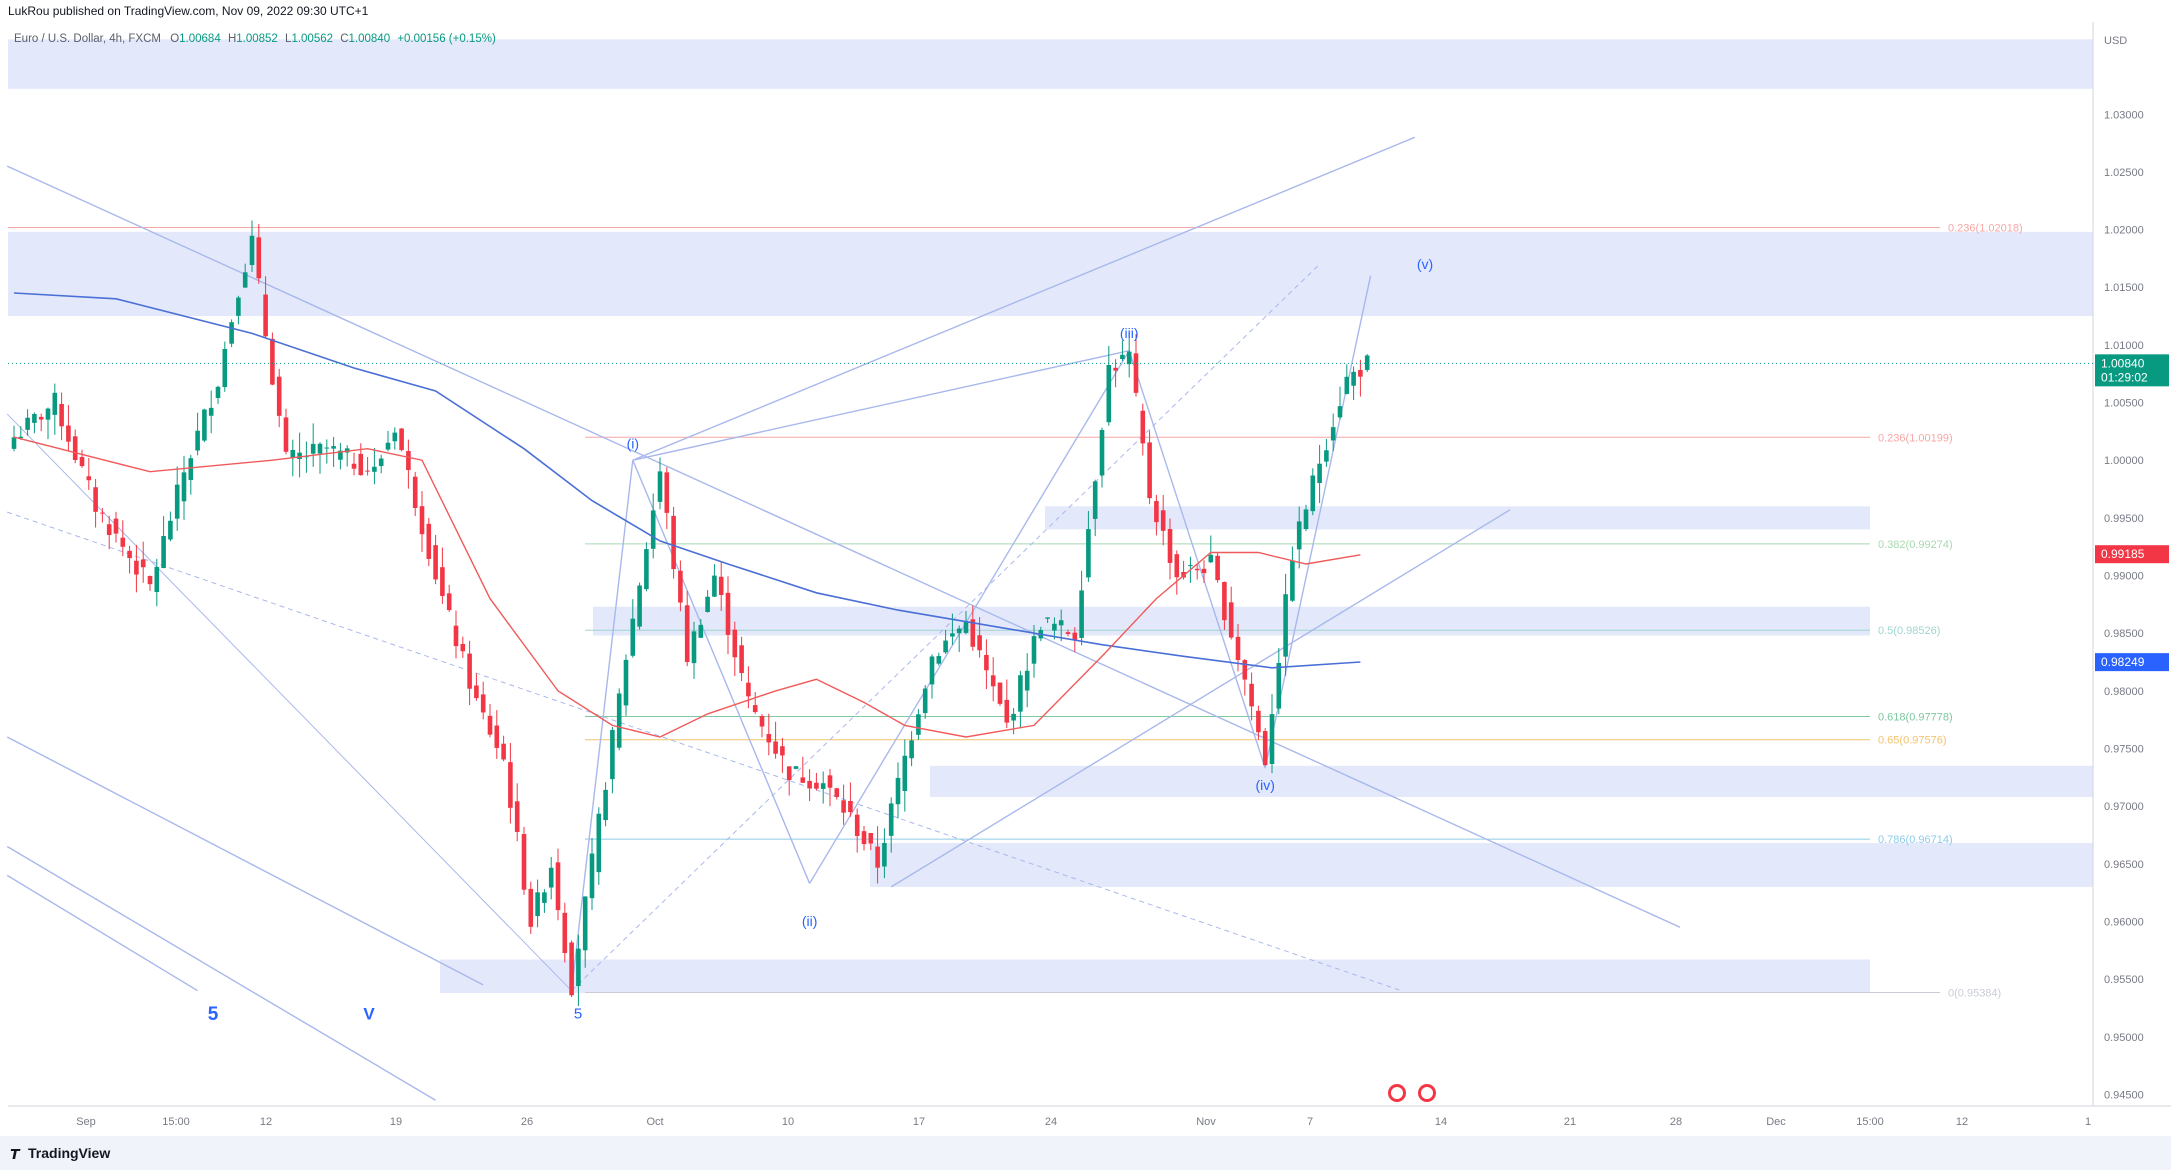 The height and width of the screenshot is (1170, 2171). What do you see at coordinates (2123, 363) in the screenshot?
I see `current-price-value: 1.00840` at bounding box center [2123, 363].